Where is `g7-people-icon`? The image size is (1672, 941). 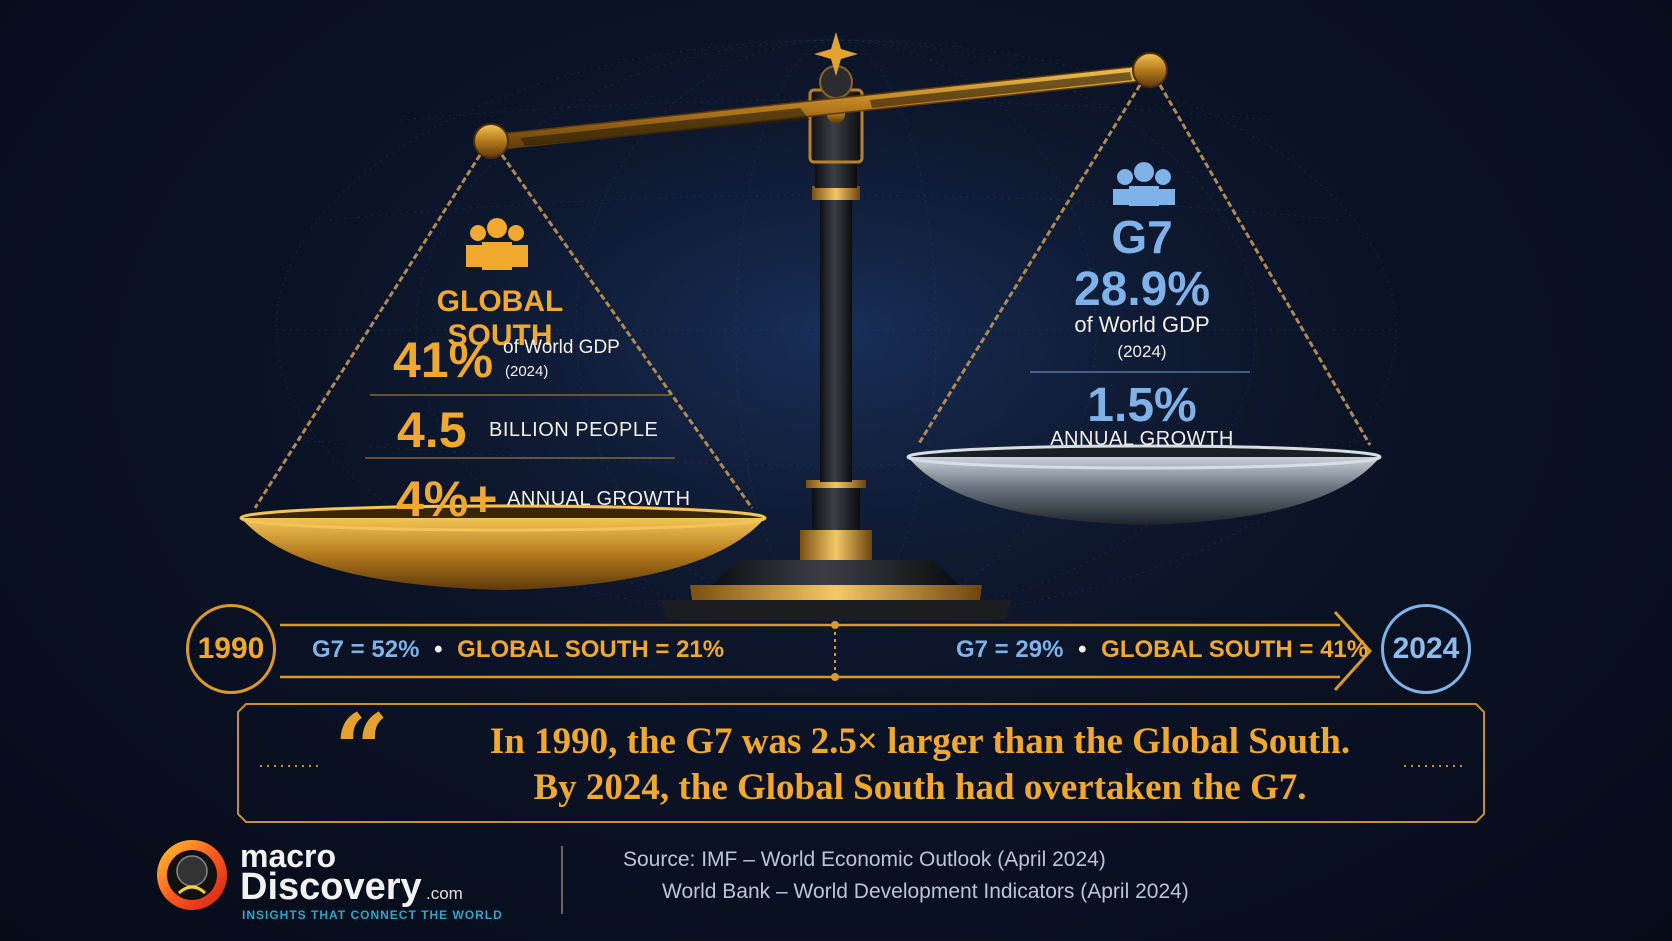
g7-people-icon is located at coordinates (1144, 184).